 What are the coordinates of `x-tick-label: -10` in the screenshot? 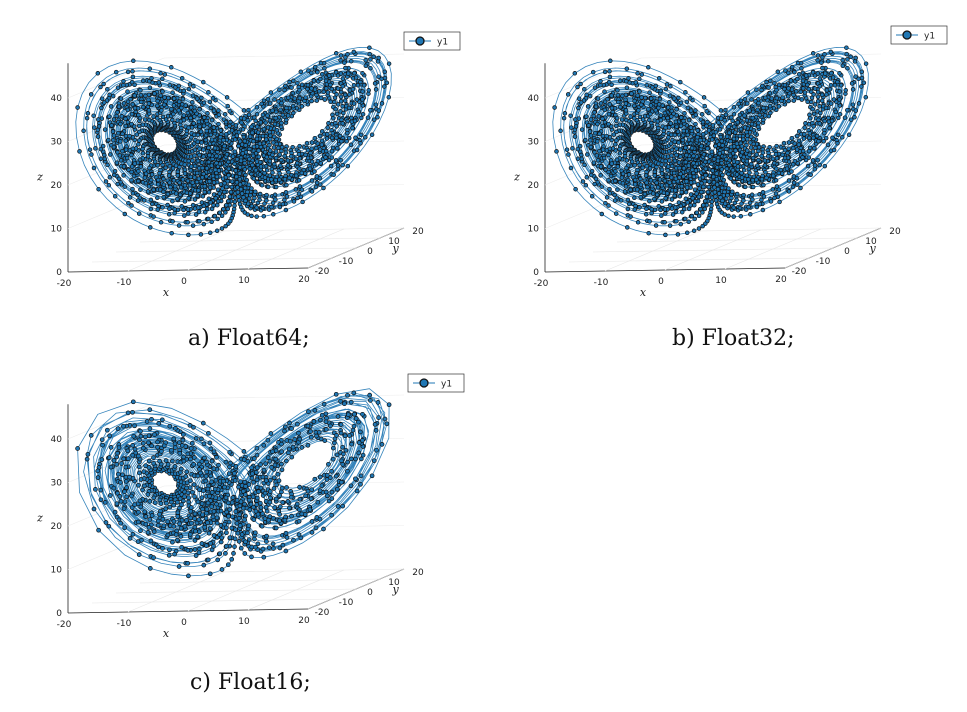 It's located at (124, 283).